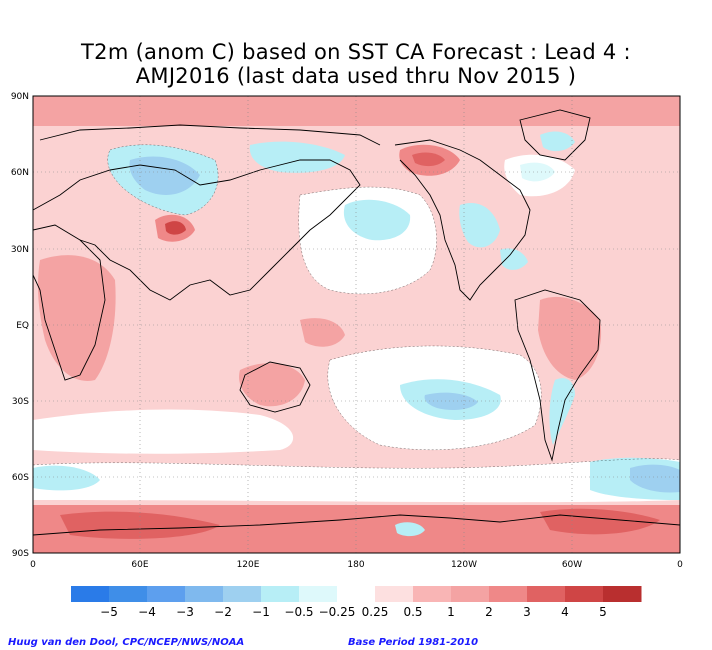 The height and width of the screenshot is (650, 712). Describe the element at coordinates (126, 642) in the screenshot. I see `credit-author: Huug van den Dool, CPC/NCEP/NWS/NOAA` at that location.